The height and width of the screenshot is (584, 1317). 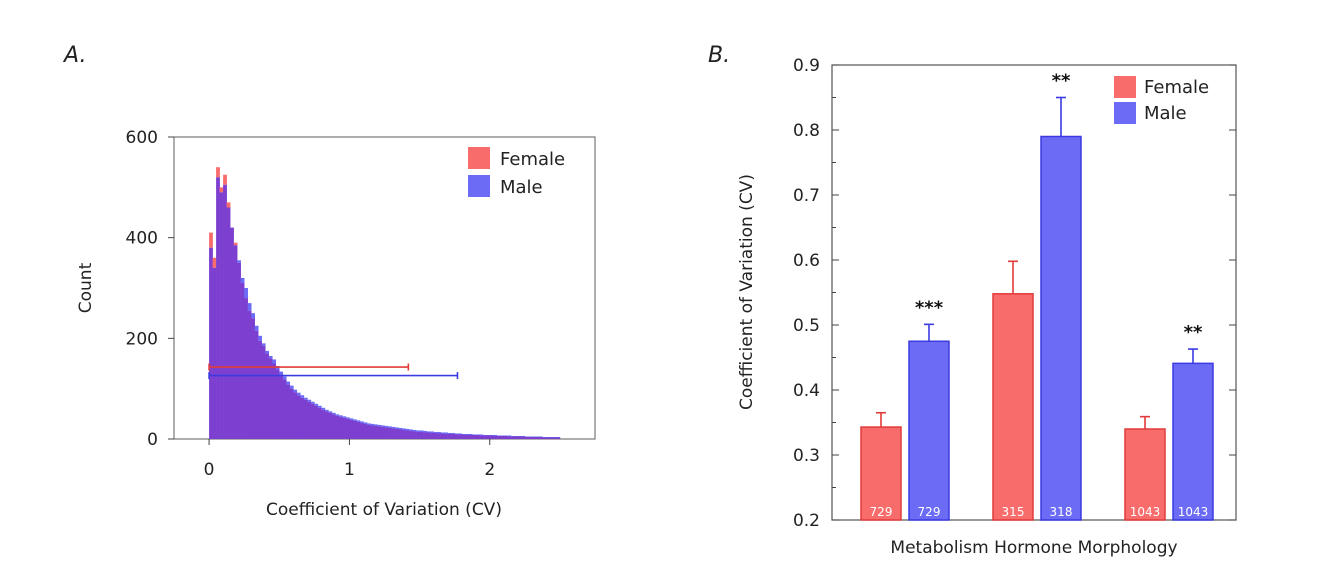 I want to click on sample-size-label: 729, so click(x=929, y=512).